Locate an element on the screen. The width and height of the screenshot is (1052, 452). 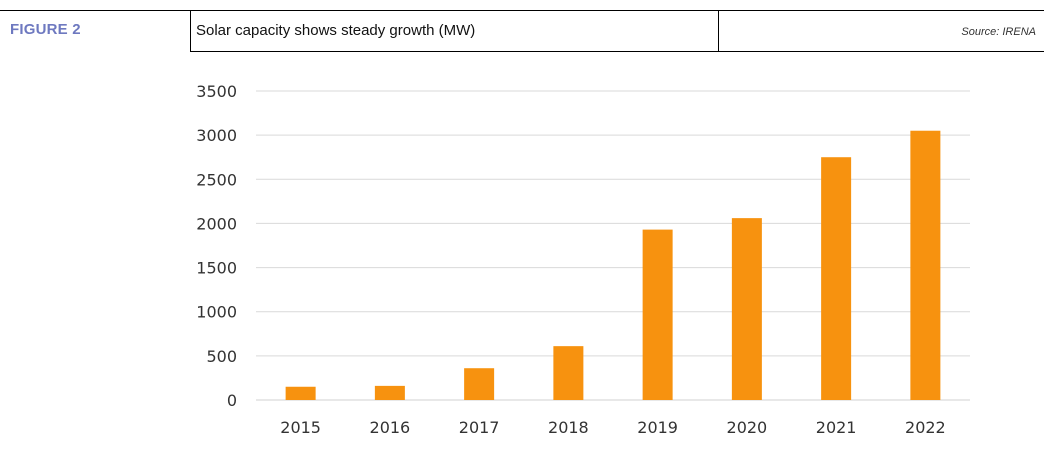
y-tick-label: 1500 is located at coordinates (216, 268).